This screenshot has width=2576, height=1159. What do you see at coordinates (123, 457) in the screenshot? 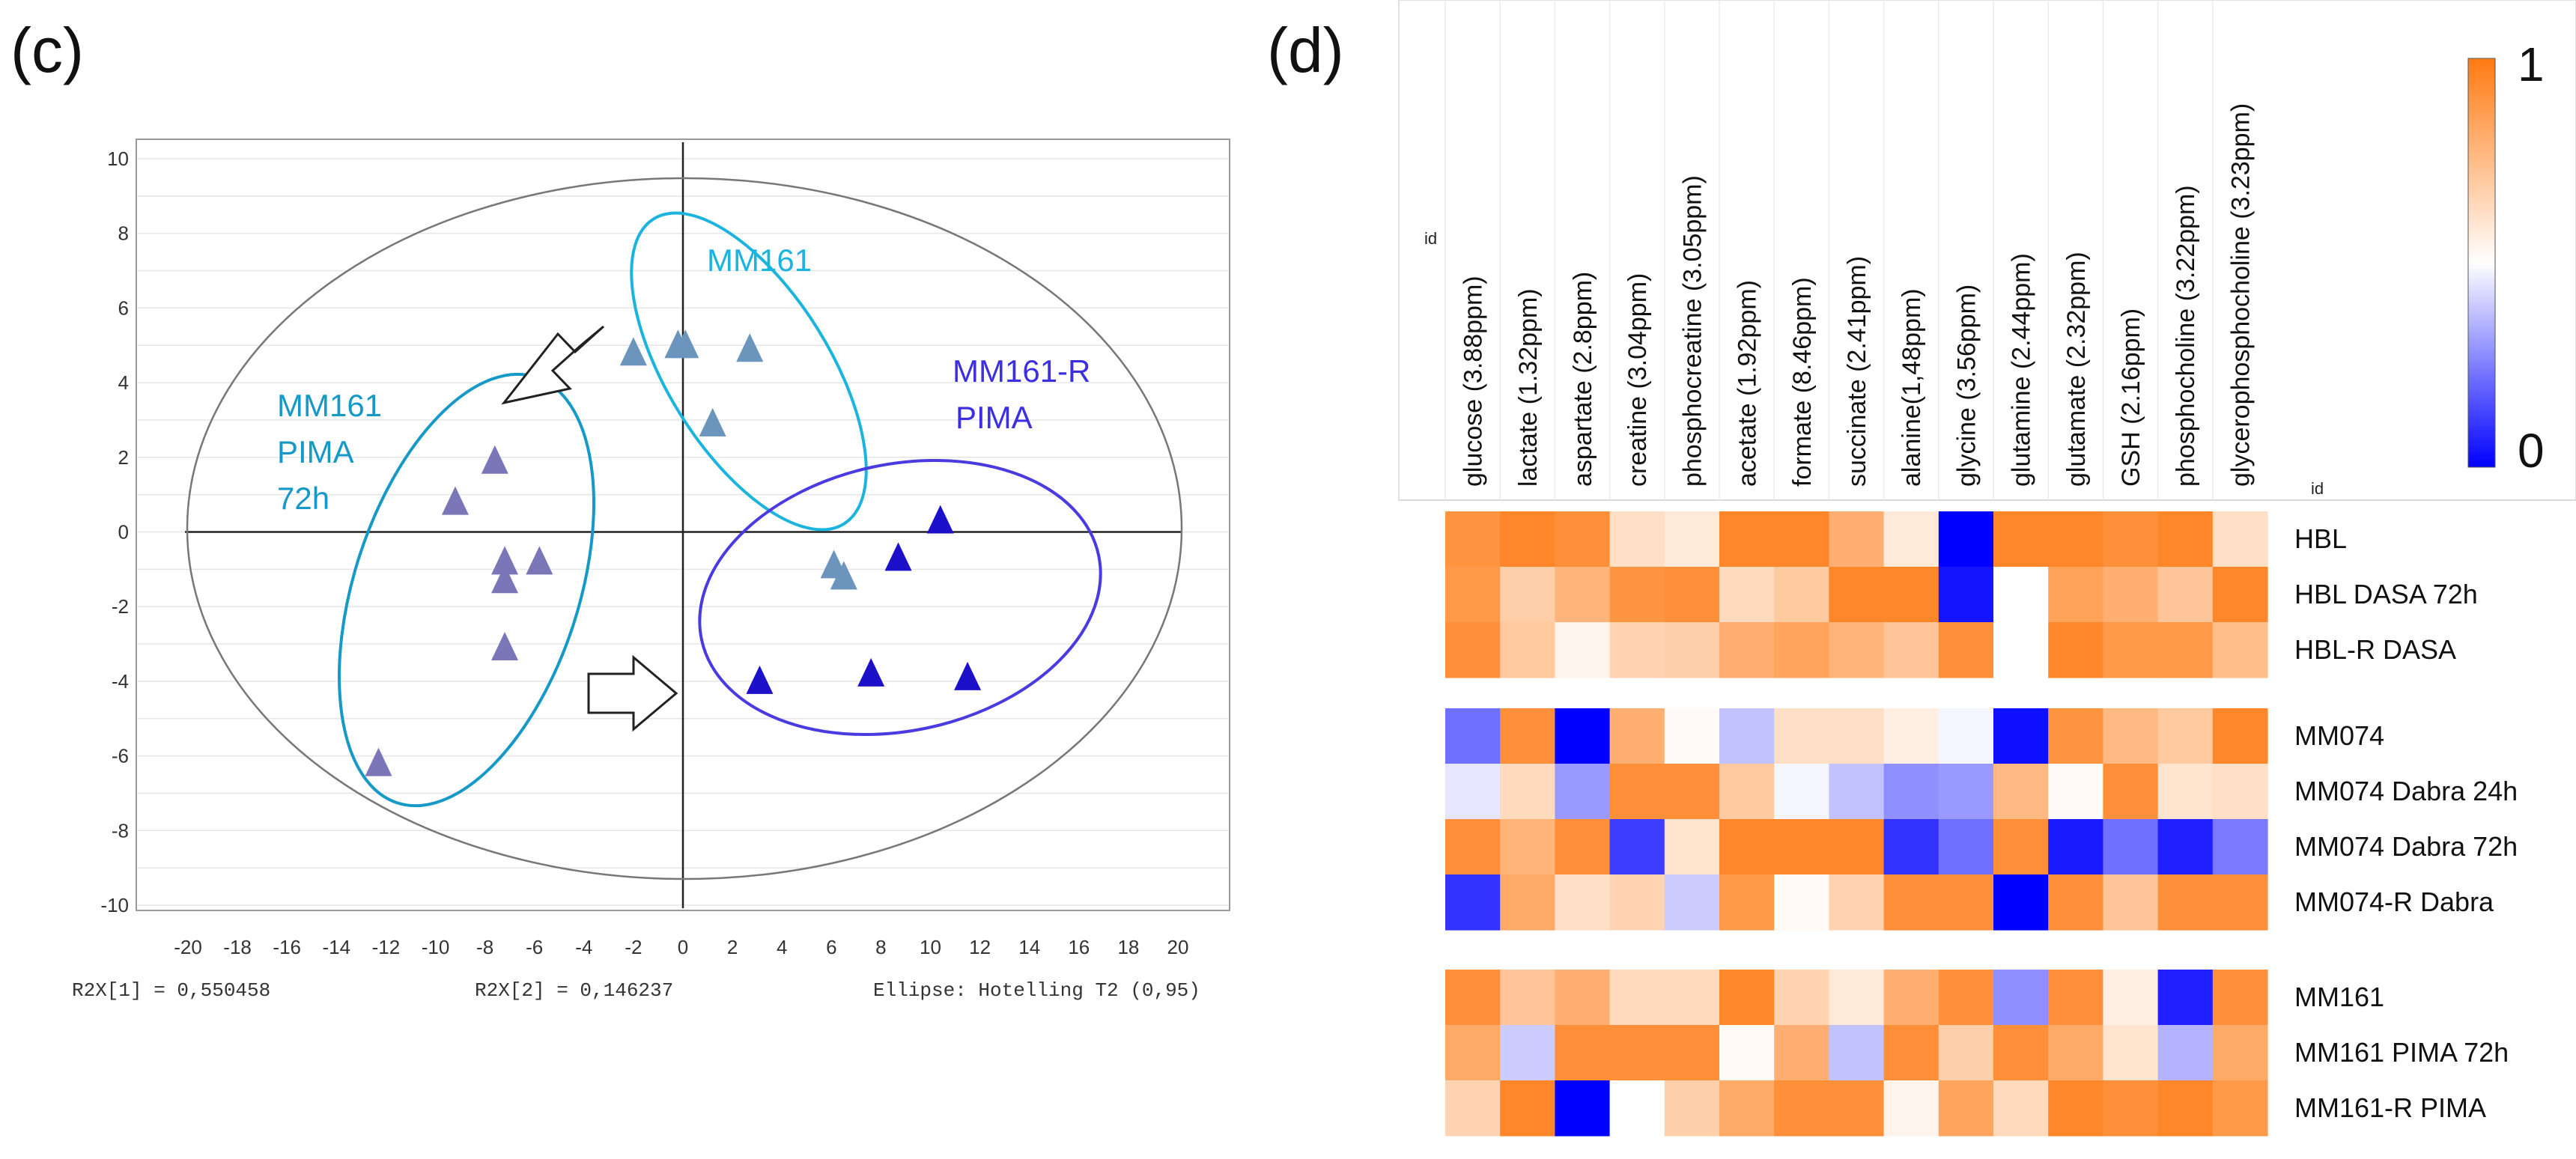
I see `y-tick-label: 2` at bounding box center [123, 457].